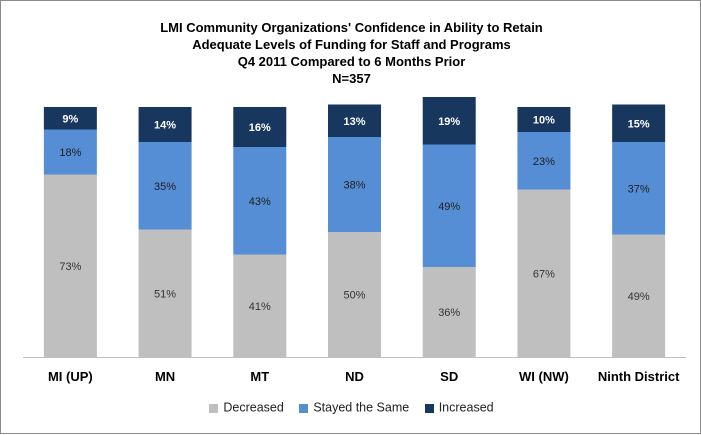  I want to click on data-label: 19%, so click(449, 122).